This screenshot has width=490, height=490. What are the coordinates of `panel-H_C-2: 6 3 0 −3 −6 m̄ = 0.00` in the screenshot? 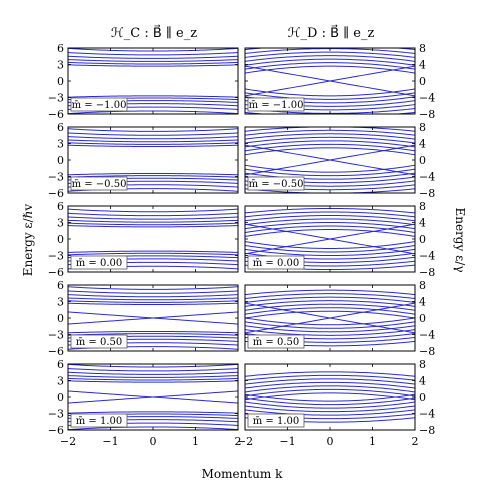 It's located at (143, 239).